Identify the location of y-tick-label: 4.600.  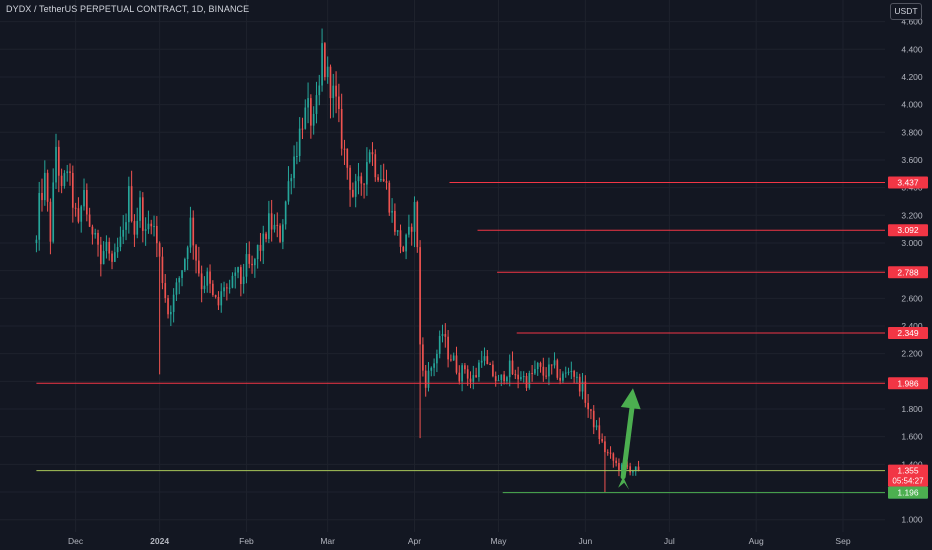
(912, 22).